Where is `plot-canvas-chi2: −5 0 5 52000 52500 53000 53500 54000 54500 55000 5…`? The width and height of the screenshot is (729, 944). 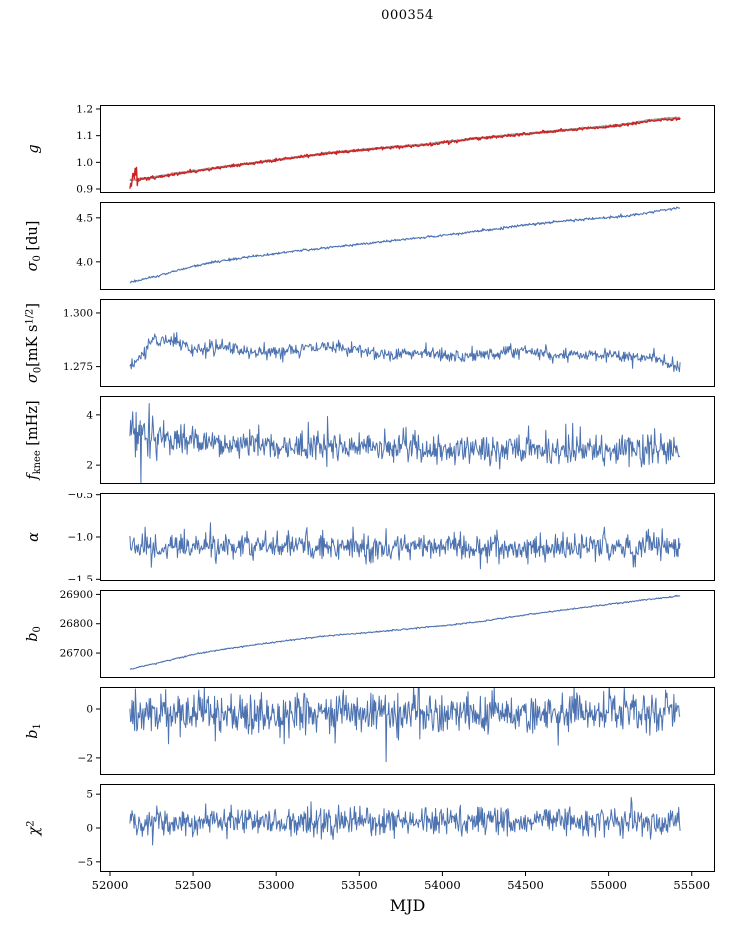
plot-canvas-chi2: −5 0 5 52000 52500 53000 53500 54000 54500 55000 5… is located at coordinates (396, 838).